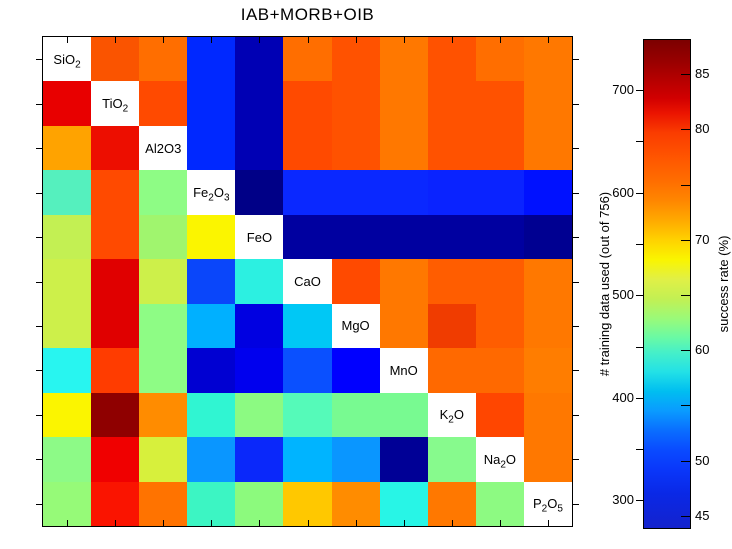 The width and height of the screenshot is (732, 549). Describe the element at coordinates (723, 284) in the screenshot. I see `colorbar-right-axis-label: success rate (%)` at that location.